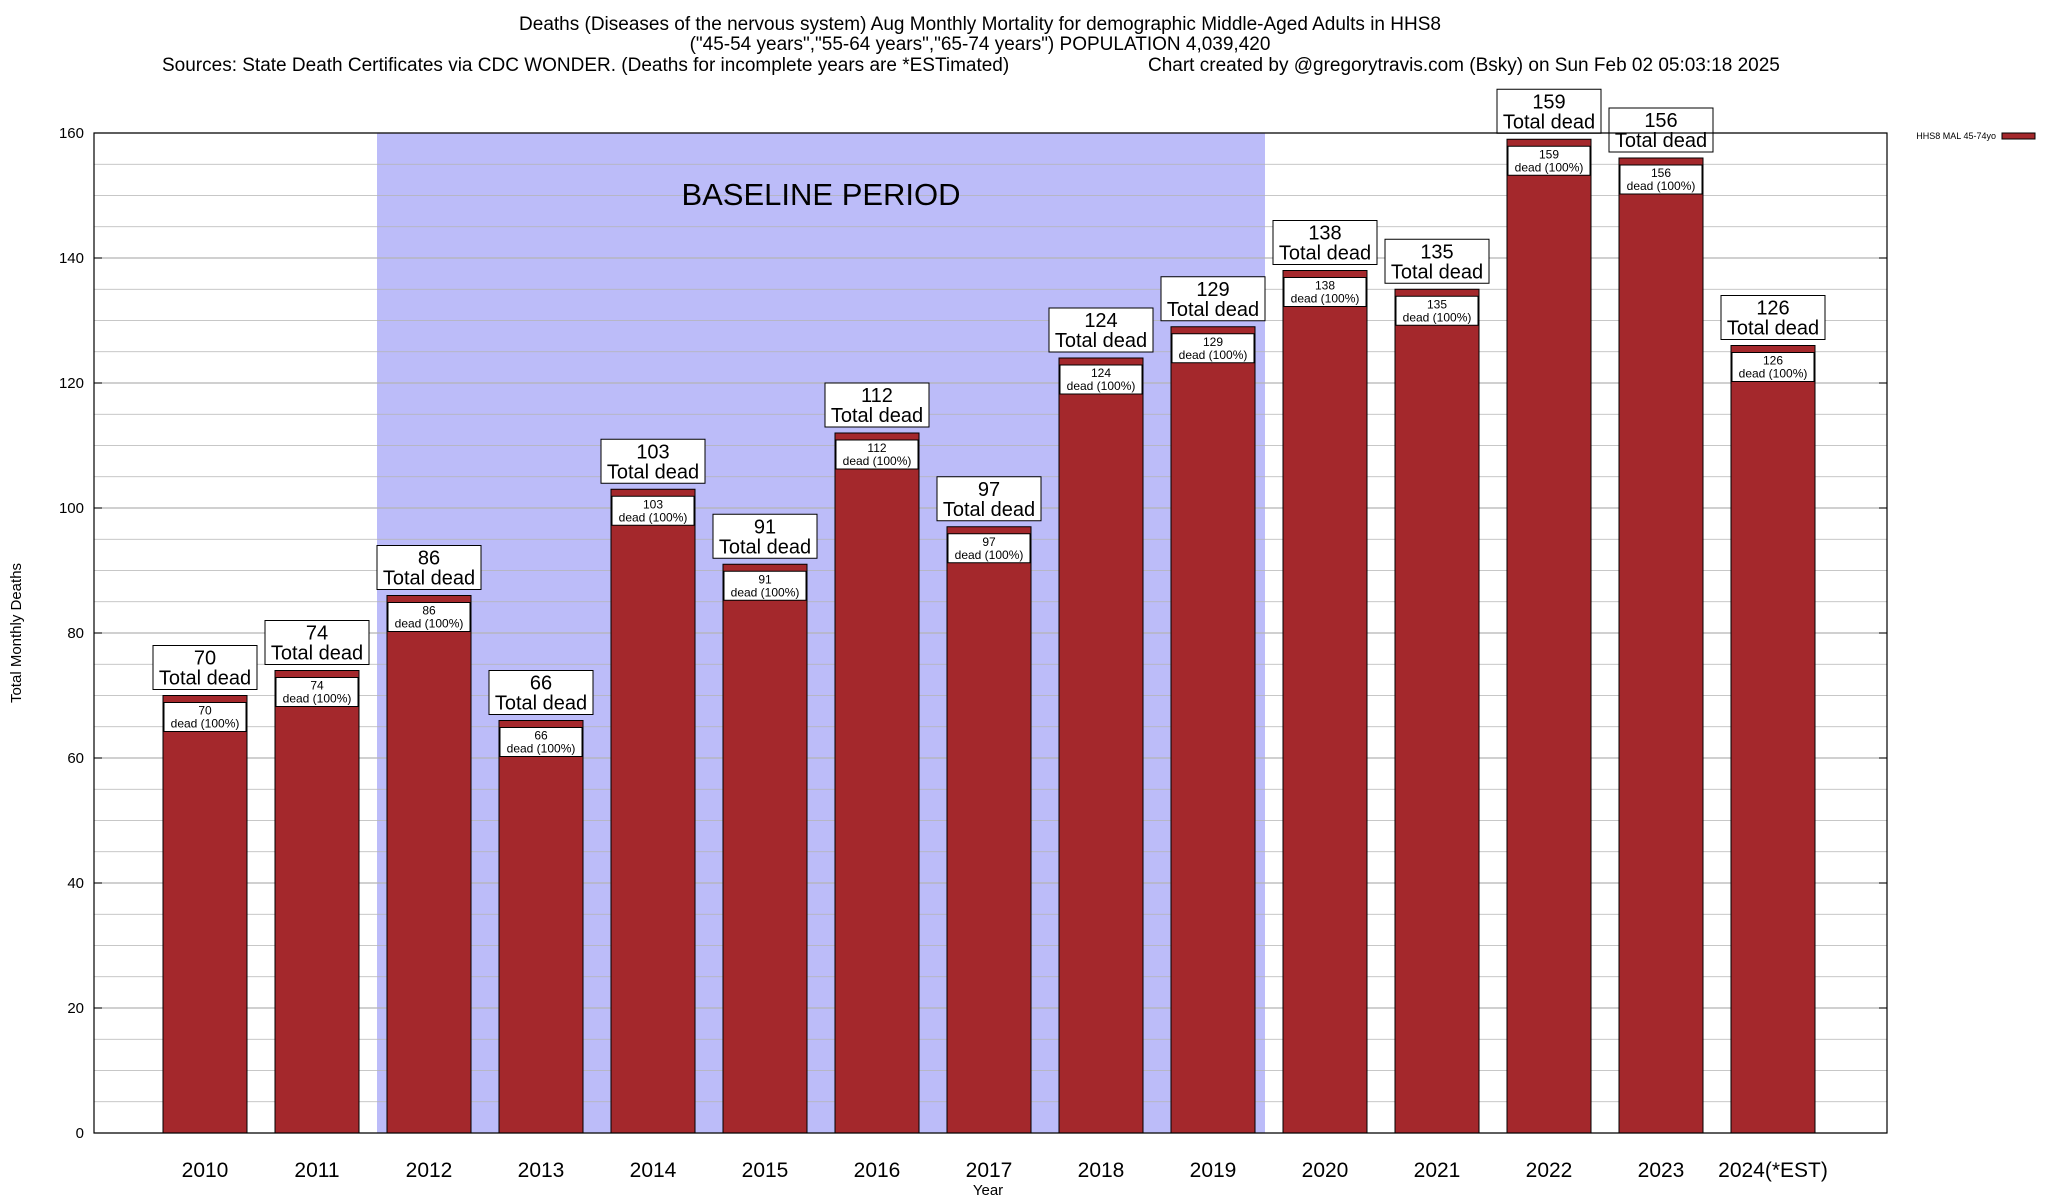  What do you see at coordinates (1773, 1170) in the screenshot?
I see `x-tick-label: 2024(*EST)` at bounding box center [1773, 1170].